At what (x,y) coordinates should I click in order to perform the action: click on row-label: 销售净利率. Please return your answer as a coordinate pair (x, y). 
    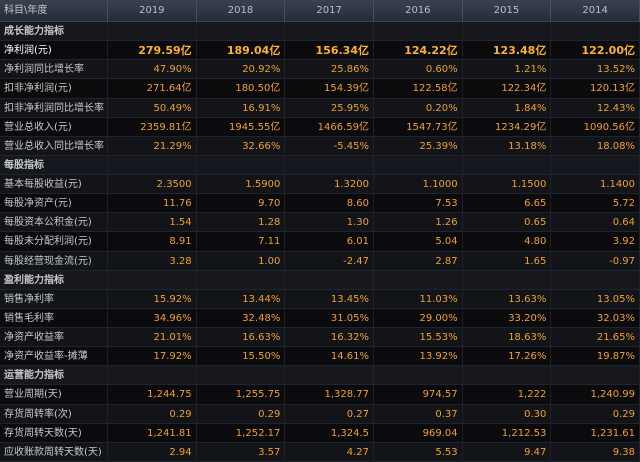
    Looking at the image, I should click on (54, 298).